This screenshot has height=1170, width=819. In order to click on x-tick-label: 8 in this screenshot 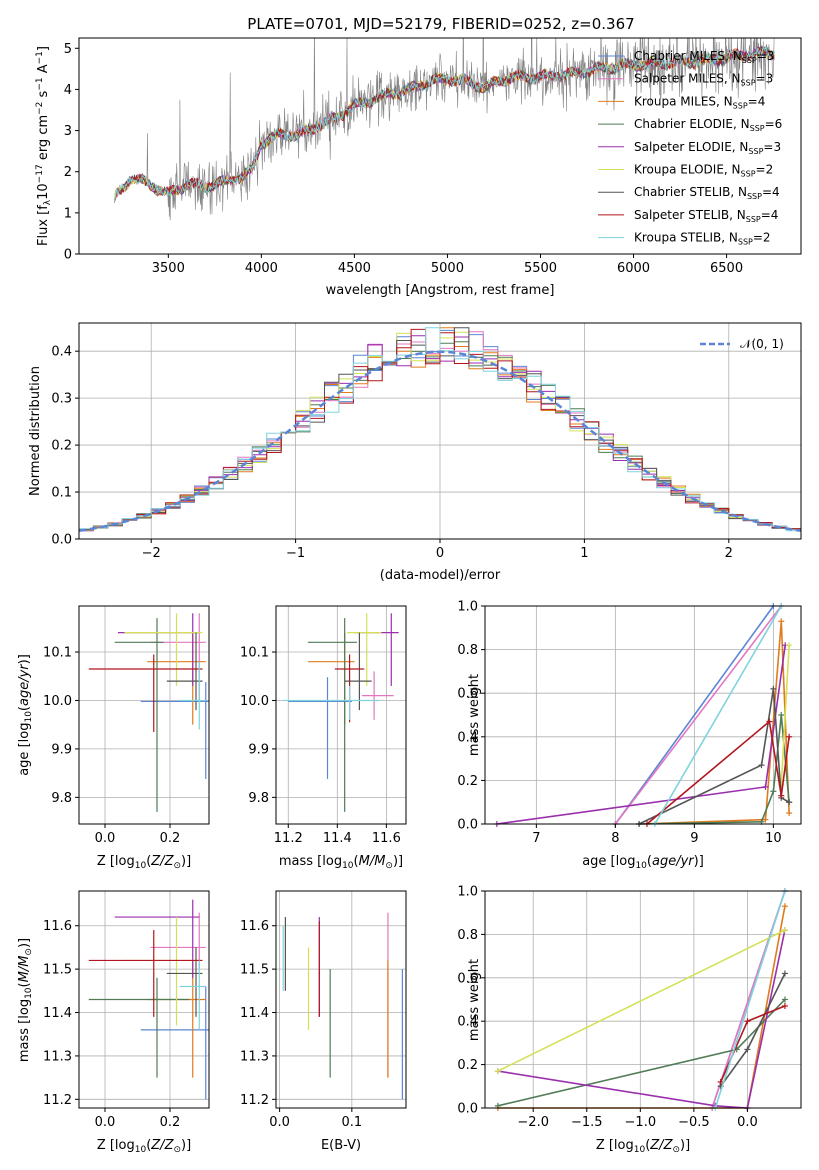, I will do `click(615, 838)`.